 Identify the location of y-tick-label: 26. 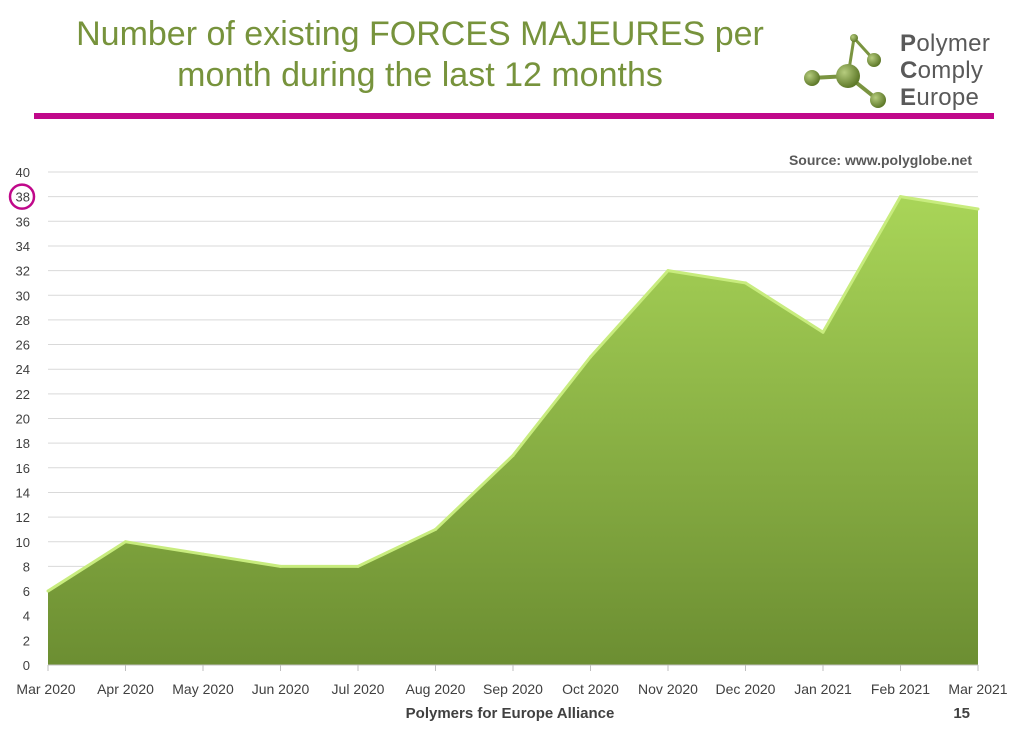
(23, 345).